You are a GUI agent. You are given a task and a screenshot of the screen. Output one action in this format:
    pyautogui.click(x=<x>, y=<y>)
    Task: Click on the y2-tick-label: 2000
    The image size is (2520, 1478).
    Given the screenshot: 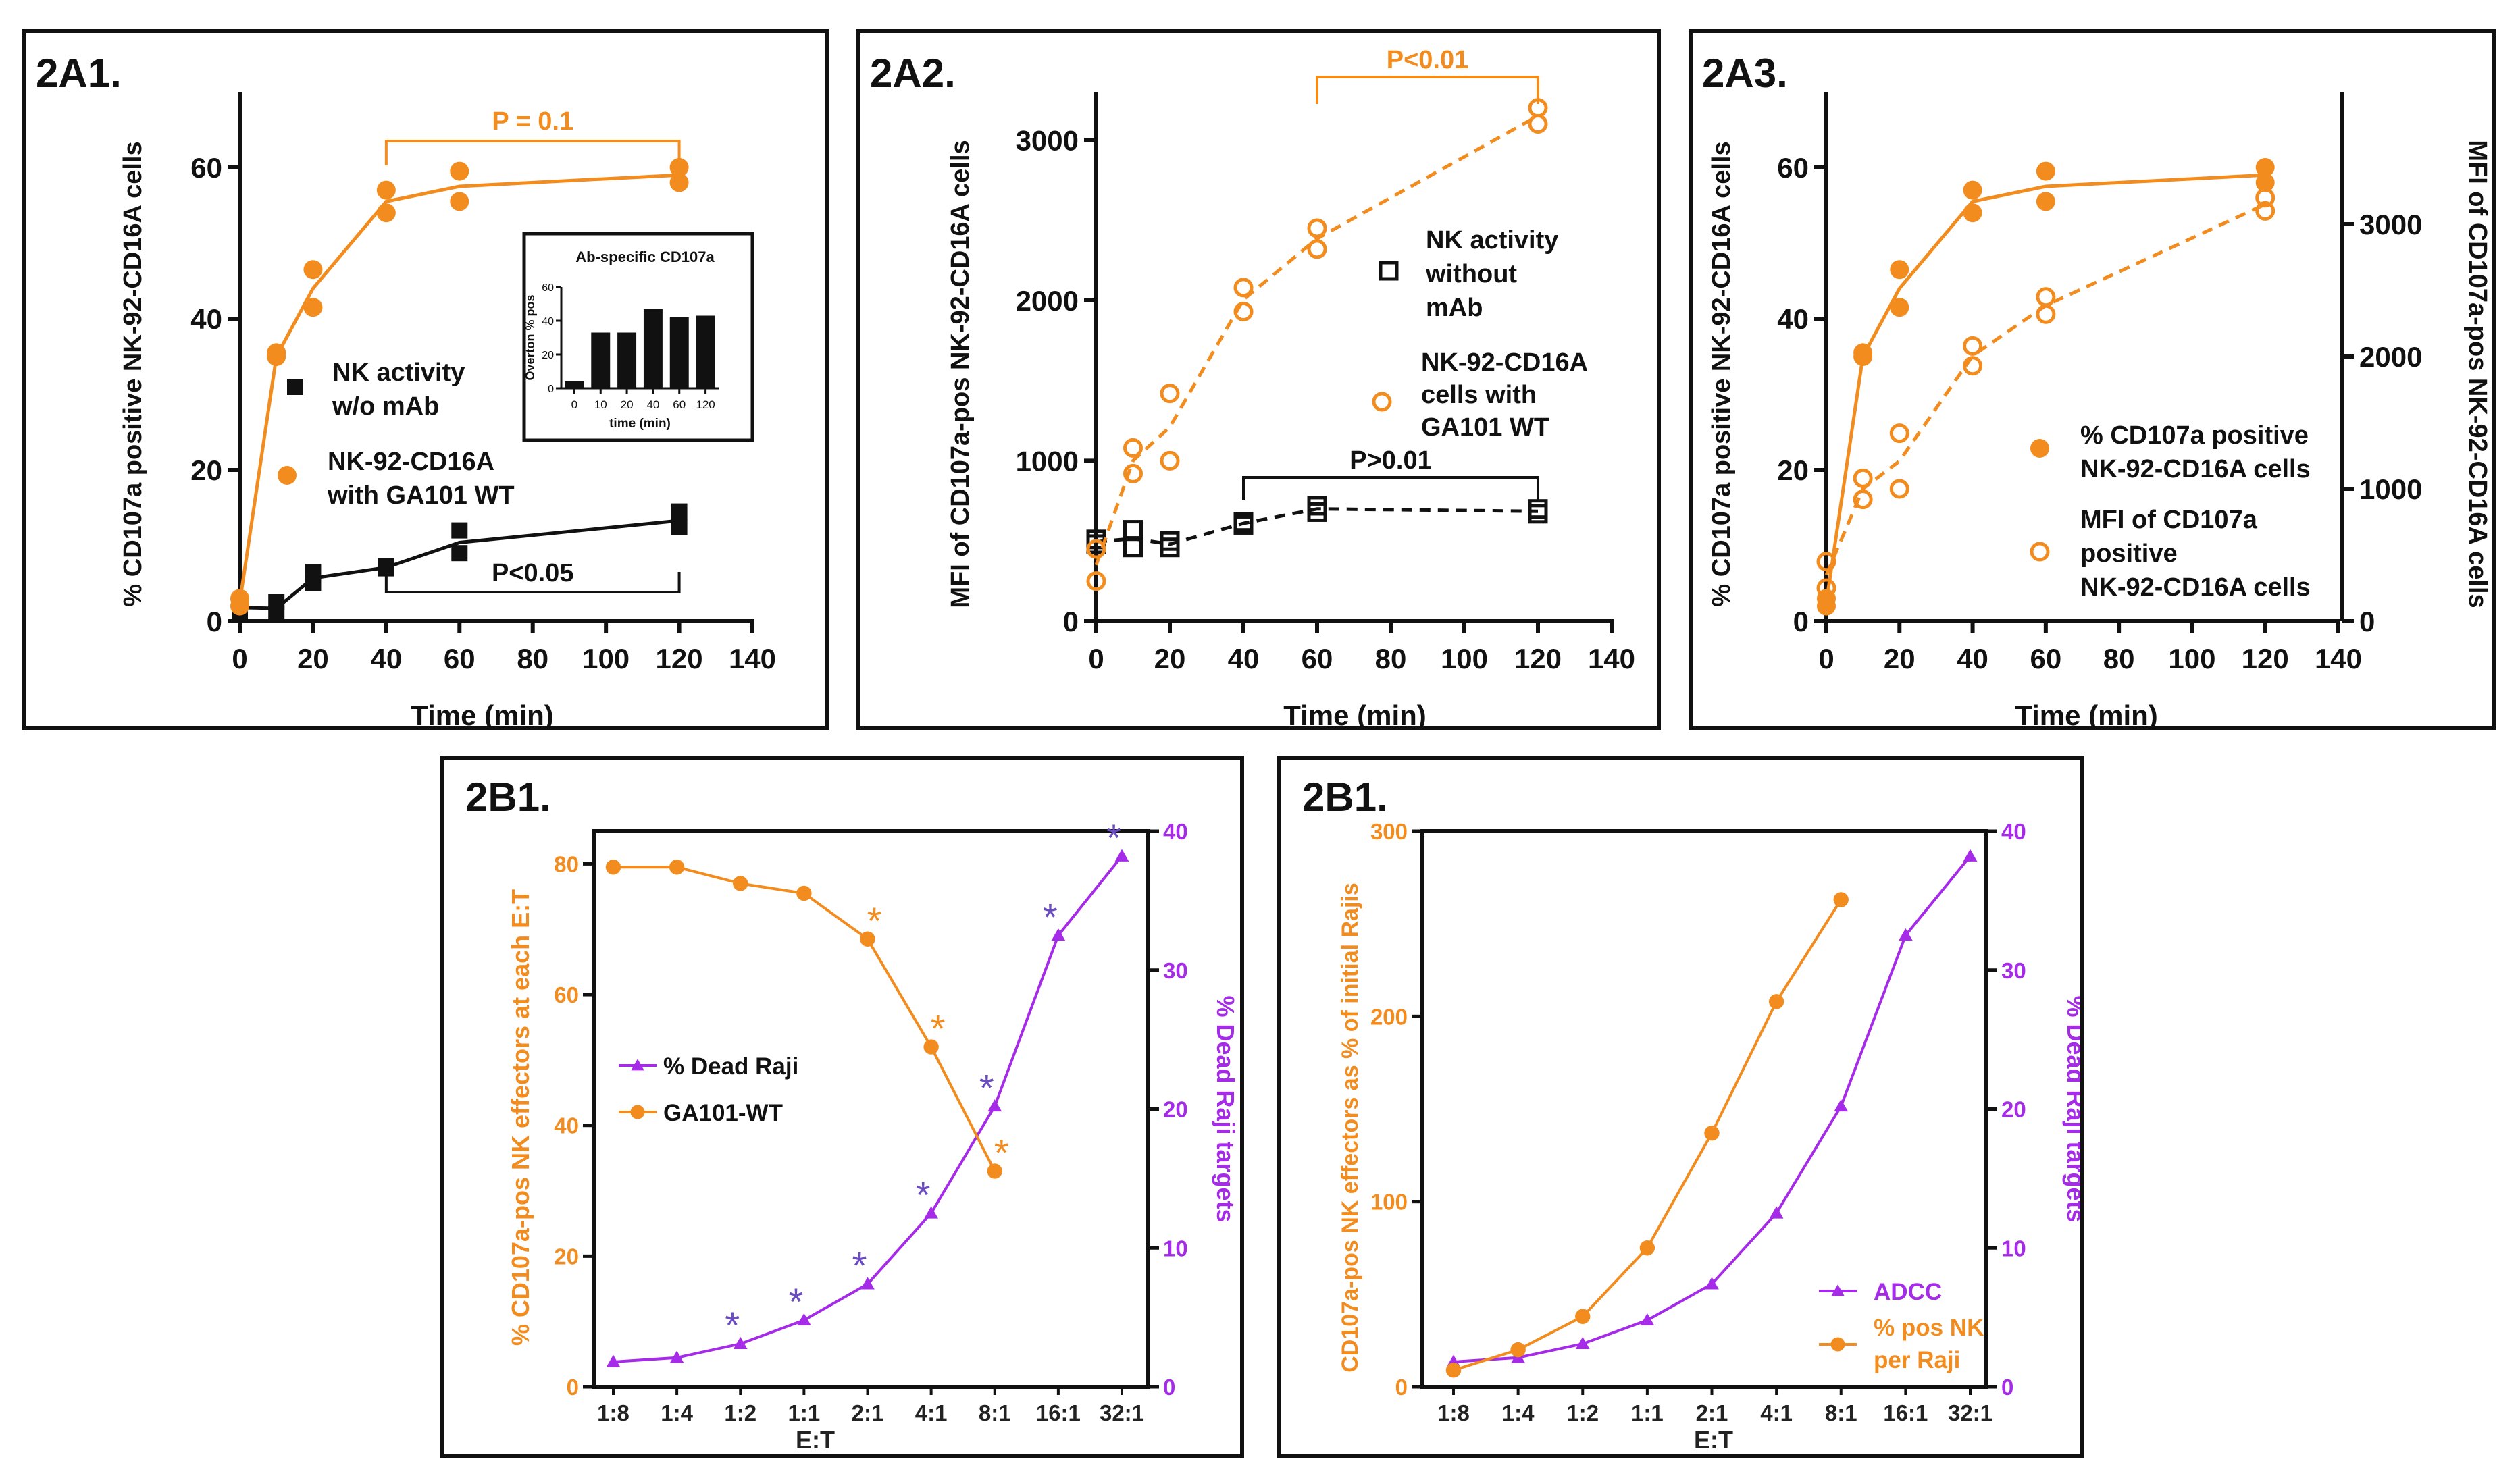 What is the action you would take?
    pyautogui.click(x=2390, y=357)
    